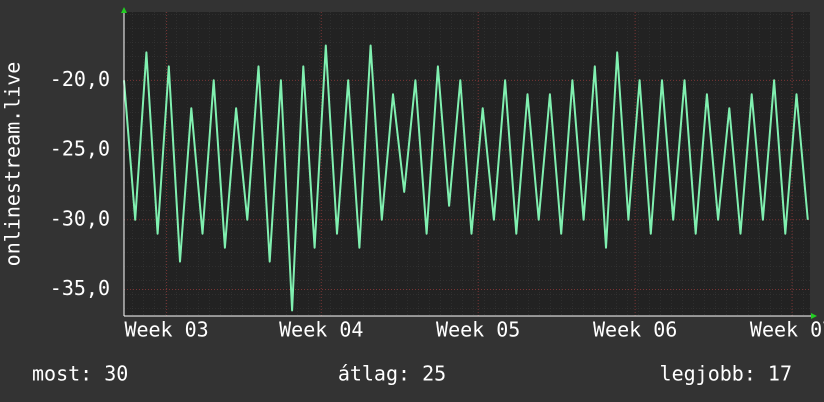  Describe the element at coordinates (478, 330) in the screenshot. I see `x-tick-label: Week 05` at that location.